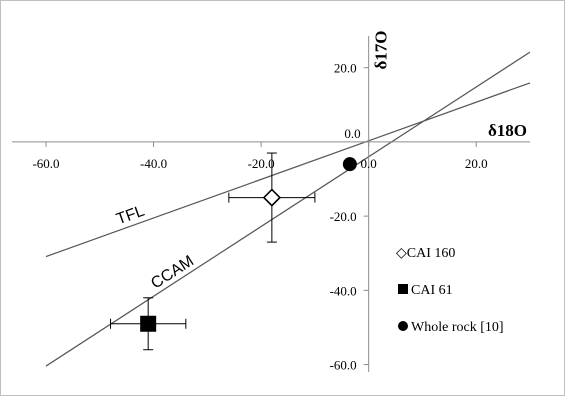 The image size is (565, 396). I want to click on y-tick-label: -60.0, so click(343, 365).